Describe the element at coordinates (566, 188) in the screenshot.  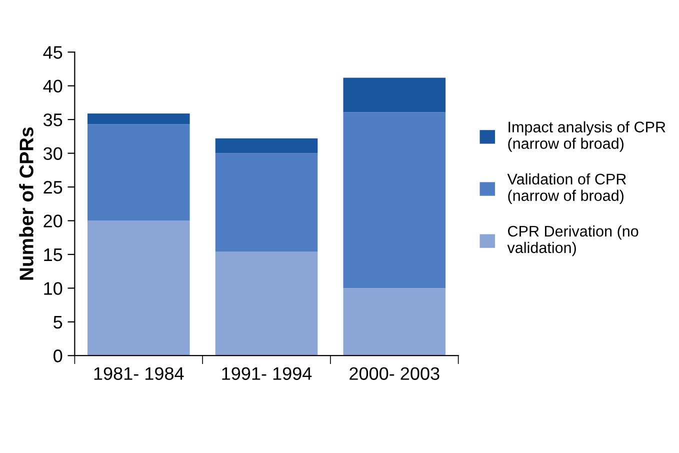
I see `legend-label: Validation of CPR (narrow of broad)` at that location.